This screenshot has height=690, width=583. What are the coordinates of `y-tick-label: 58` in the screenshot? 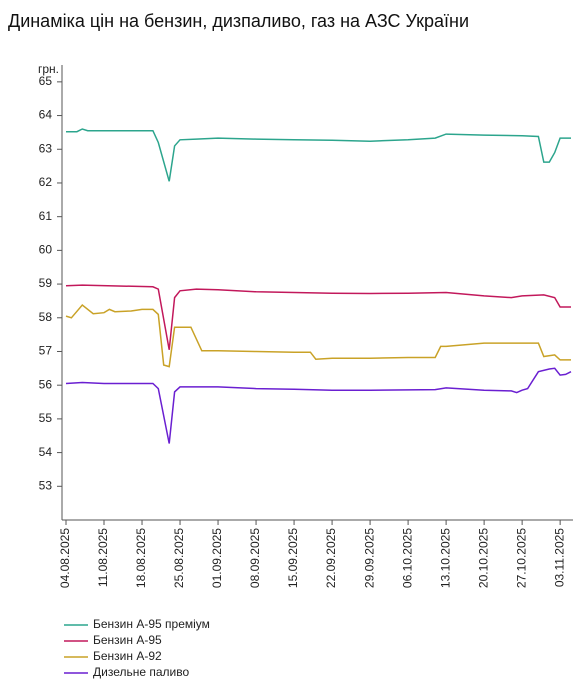 It's located at (46, 317).